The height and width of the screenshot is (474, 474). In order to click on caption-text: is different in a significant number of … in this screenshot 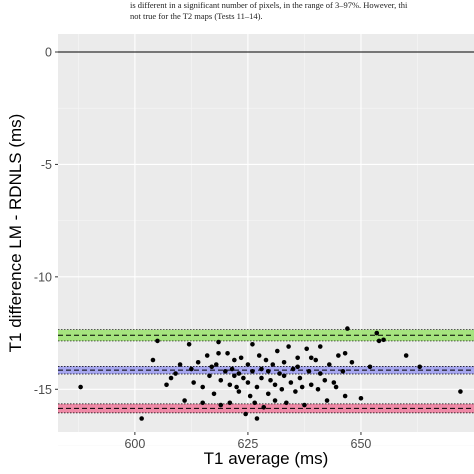, I will do `click(300, 10)`.